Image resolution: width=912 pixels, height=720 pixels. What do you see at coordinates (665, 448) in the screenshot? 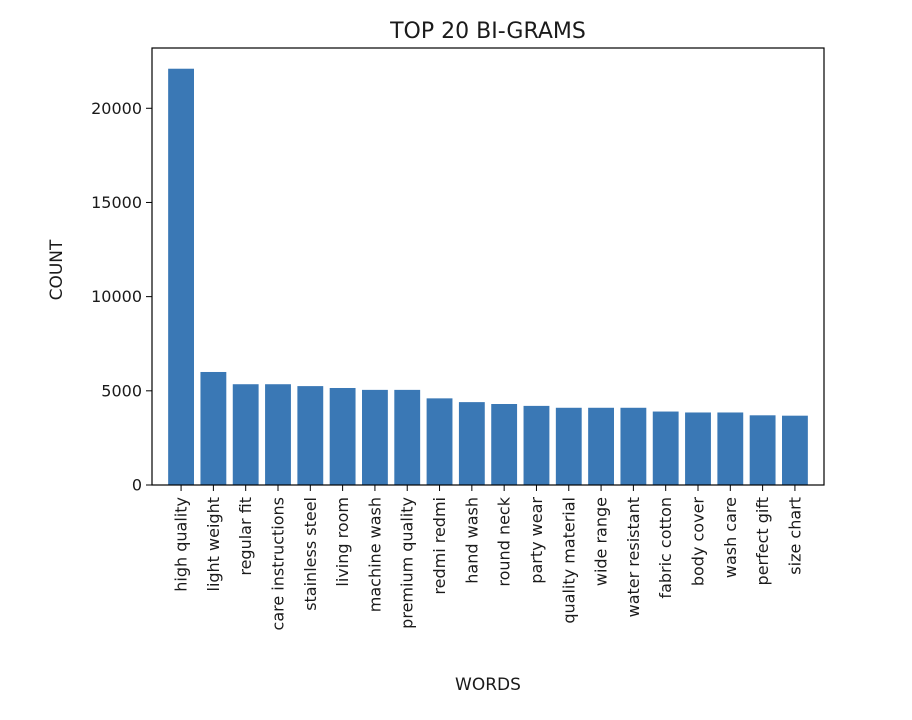
I see `bar-fabric-cotton` at bounding box center [665, 448].